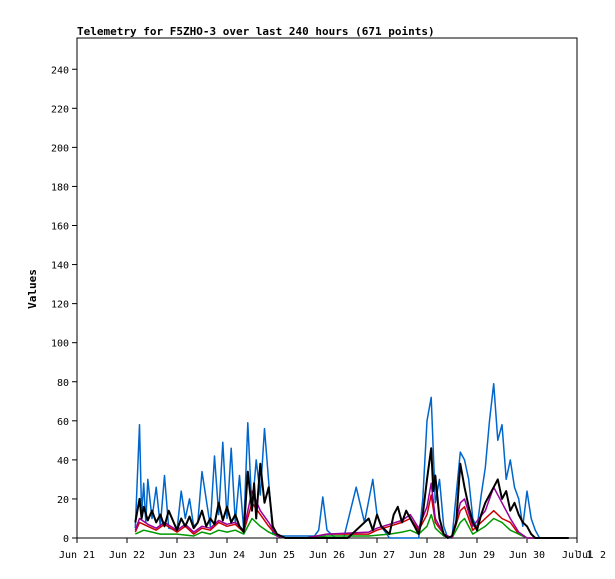  Describe the element at coordinates (60, 109) in the screenshot. I see `y-tick-label: 220` at that location.